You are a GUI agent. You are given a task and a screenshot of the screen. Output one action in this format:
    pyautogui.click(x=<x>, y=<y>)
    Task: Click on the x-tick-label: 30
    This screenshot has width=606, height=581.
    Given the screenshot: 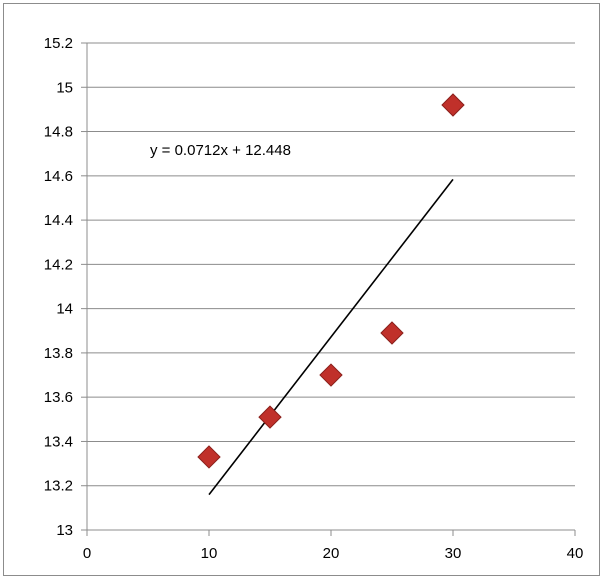 What is the action you would take?
    pyautogui.click(x=453, y=553)
    